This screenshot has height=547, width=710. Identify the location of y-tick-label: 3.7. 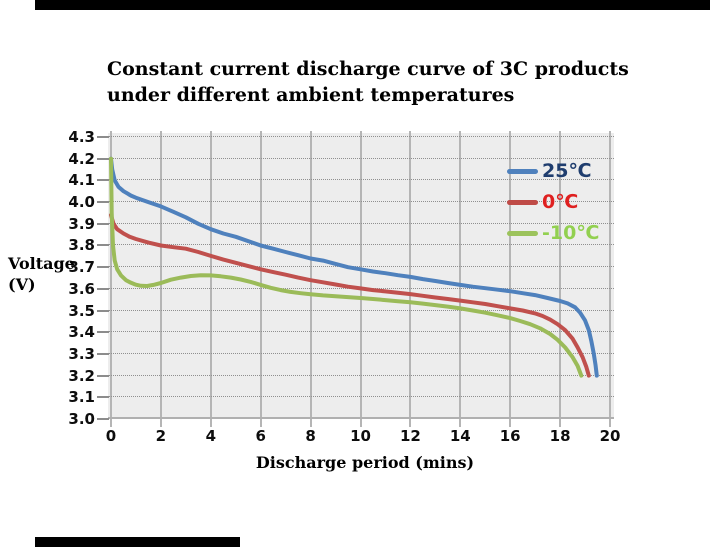
(81, 267).